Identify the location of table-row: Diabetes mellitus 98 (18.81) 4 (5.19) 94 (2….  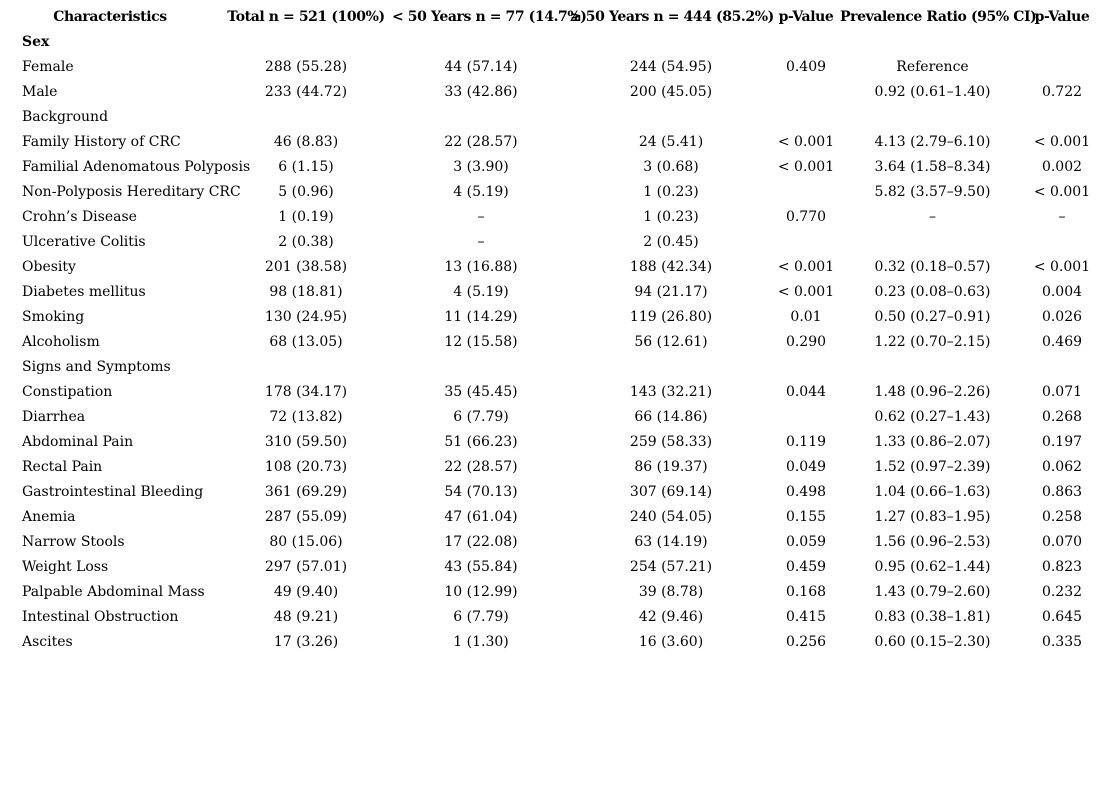
(549, 292).